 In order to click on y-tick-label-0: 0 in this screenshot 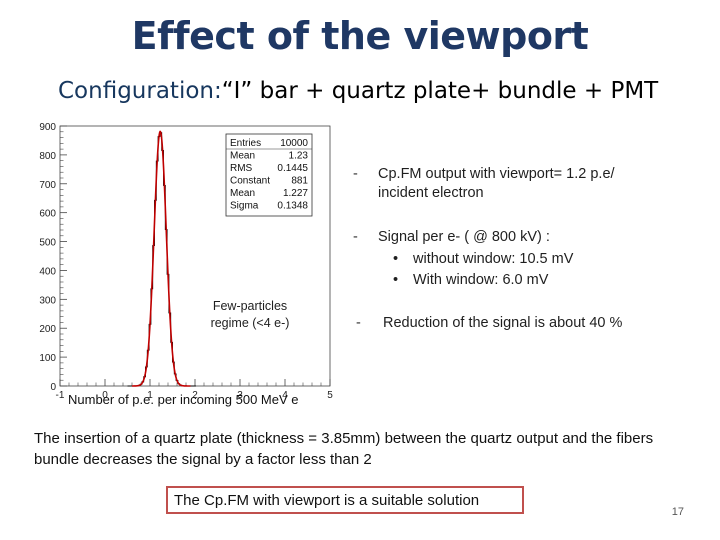, I will do `click(53, 387)`.